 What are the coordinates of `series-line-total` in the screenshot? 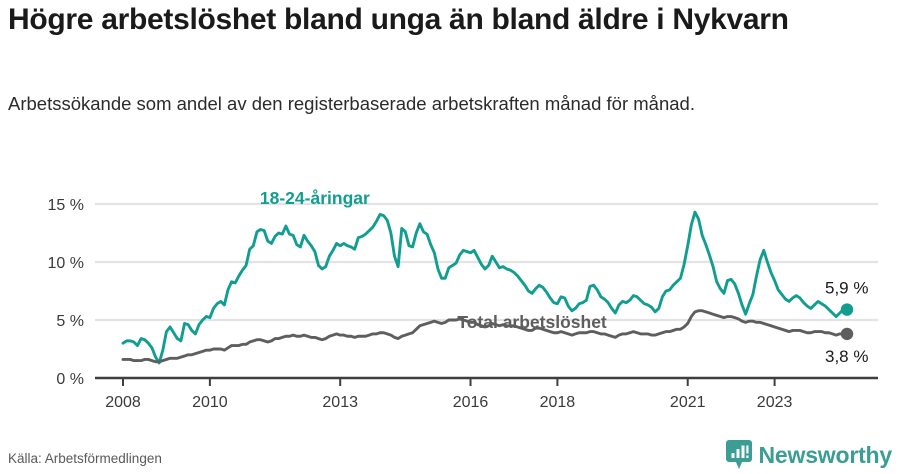 It's located at (485, 336).